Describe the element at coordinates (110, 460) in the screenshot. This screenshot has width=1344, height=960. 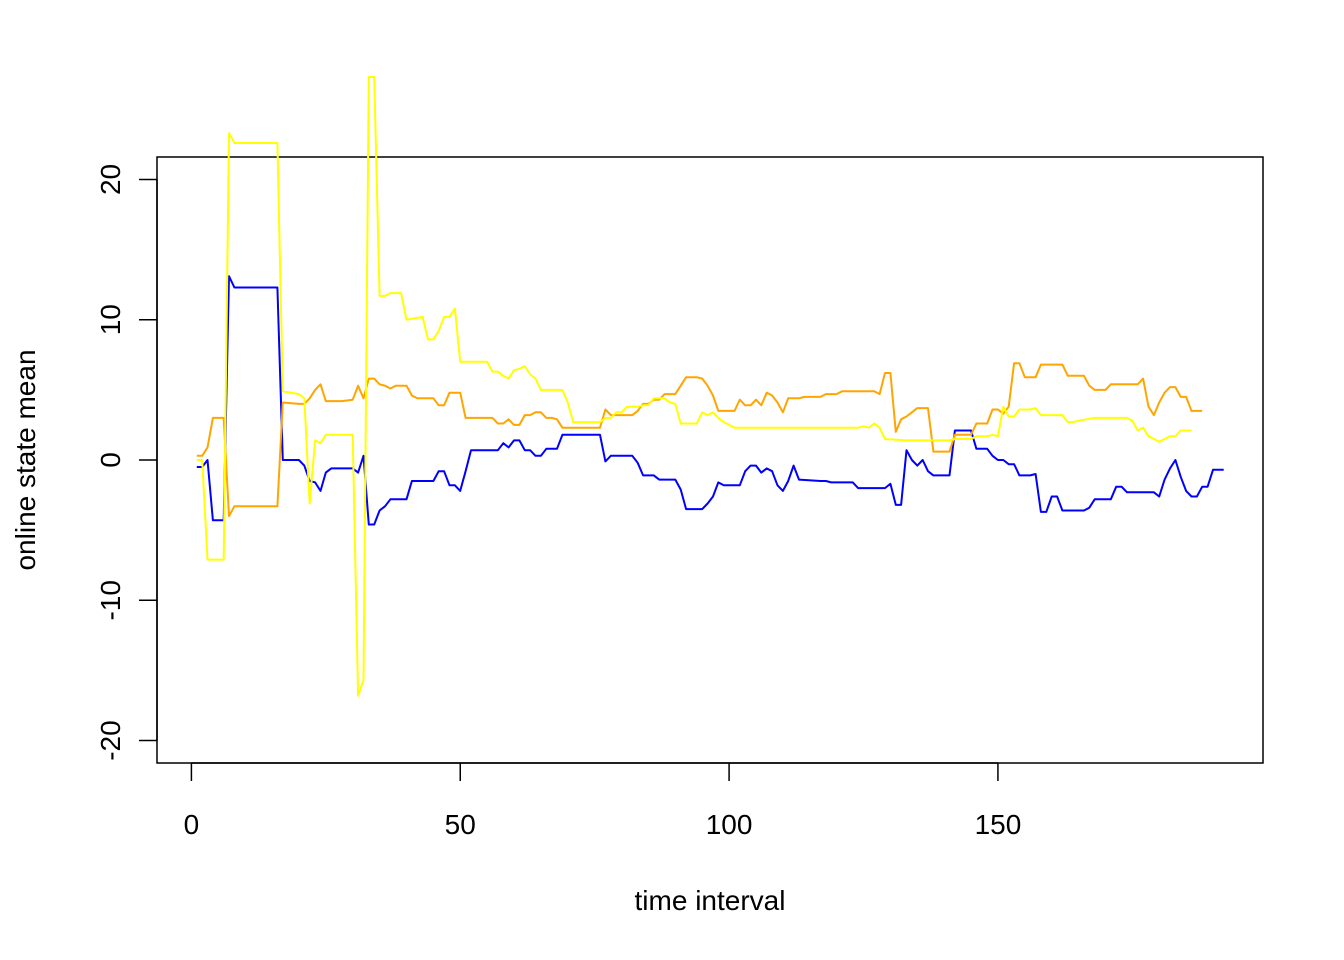
I see `y-tick-label: 0` at that location.